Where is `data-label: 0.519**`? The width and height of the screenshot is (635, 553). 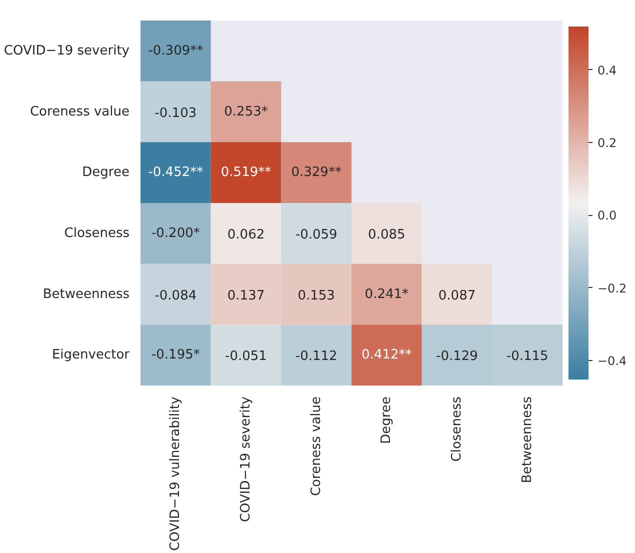
data-label: 0.519** is located at coordinates (246, 172).